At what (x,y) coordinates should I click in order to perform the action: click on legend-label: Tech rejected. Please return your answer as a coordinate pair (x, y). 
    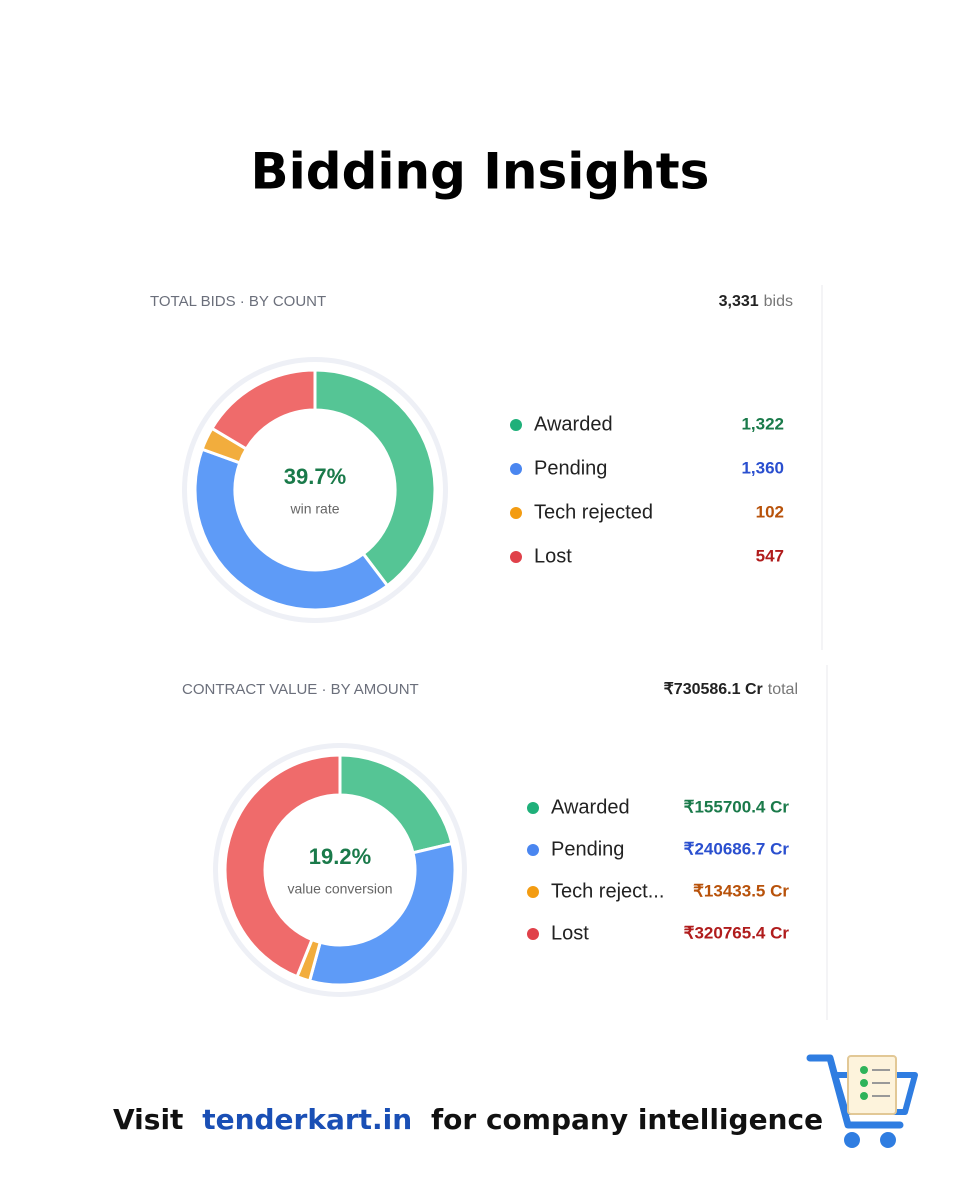
    Looking at the image, I should click on (593, 512).